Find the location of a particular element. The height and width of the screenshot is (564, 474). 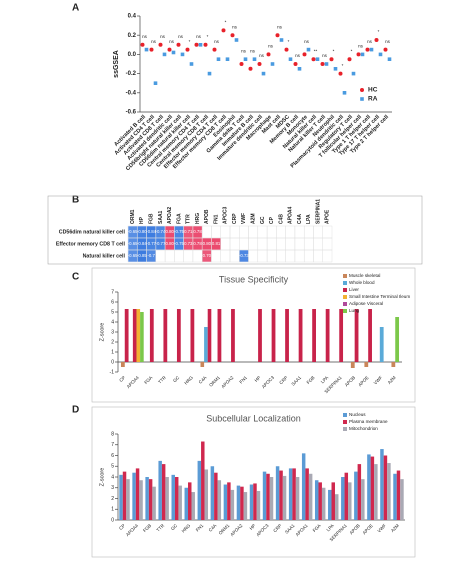

column-label: CRP is located at coordinates (235, 218).